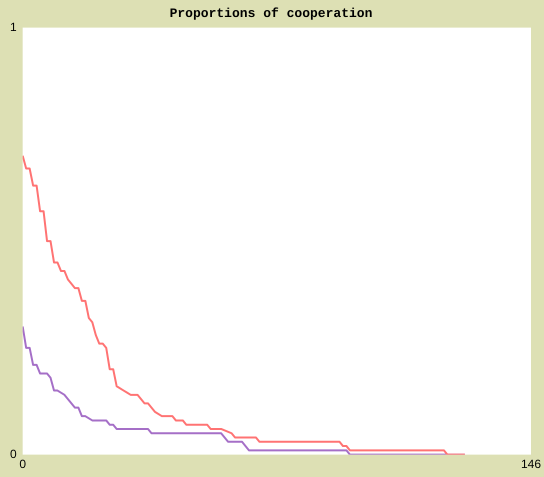  I want to click on y-tick-label: 1, so click(13, 27).